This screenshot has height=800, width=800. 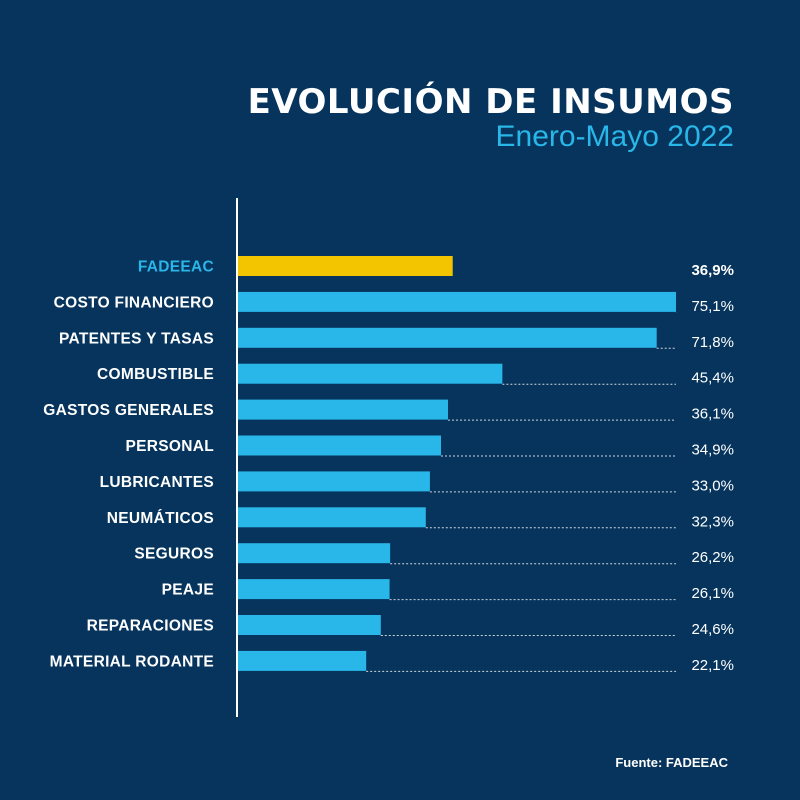 I want to click on category-label: FADEEAC, so click(x=176, y=267).